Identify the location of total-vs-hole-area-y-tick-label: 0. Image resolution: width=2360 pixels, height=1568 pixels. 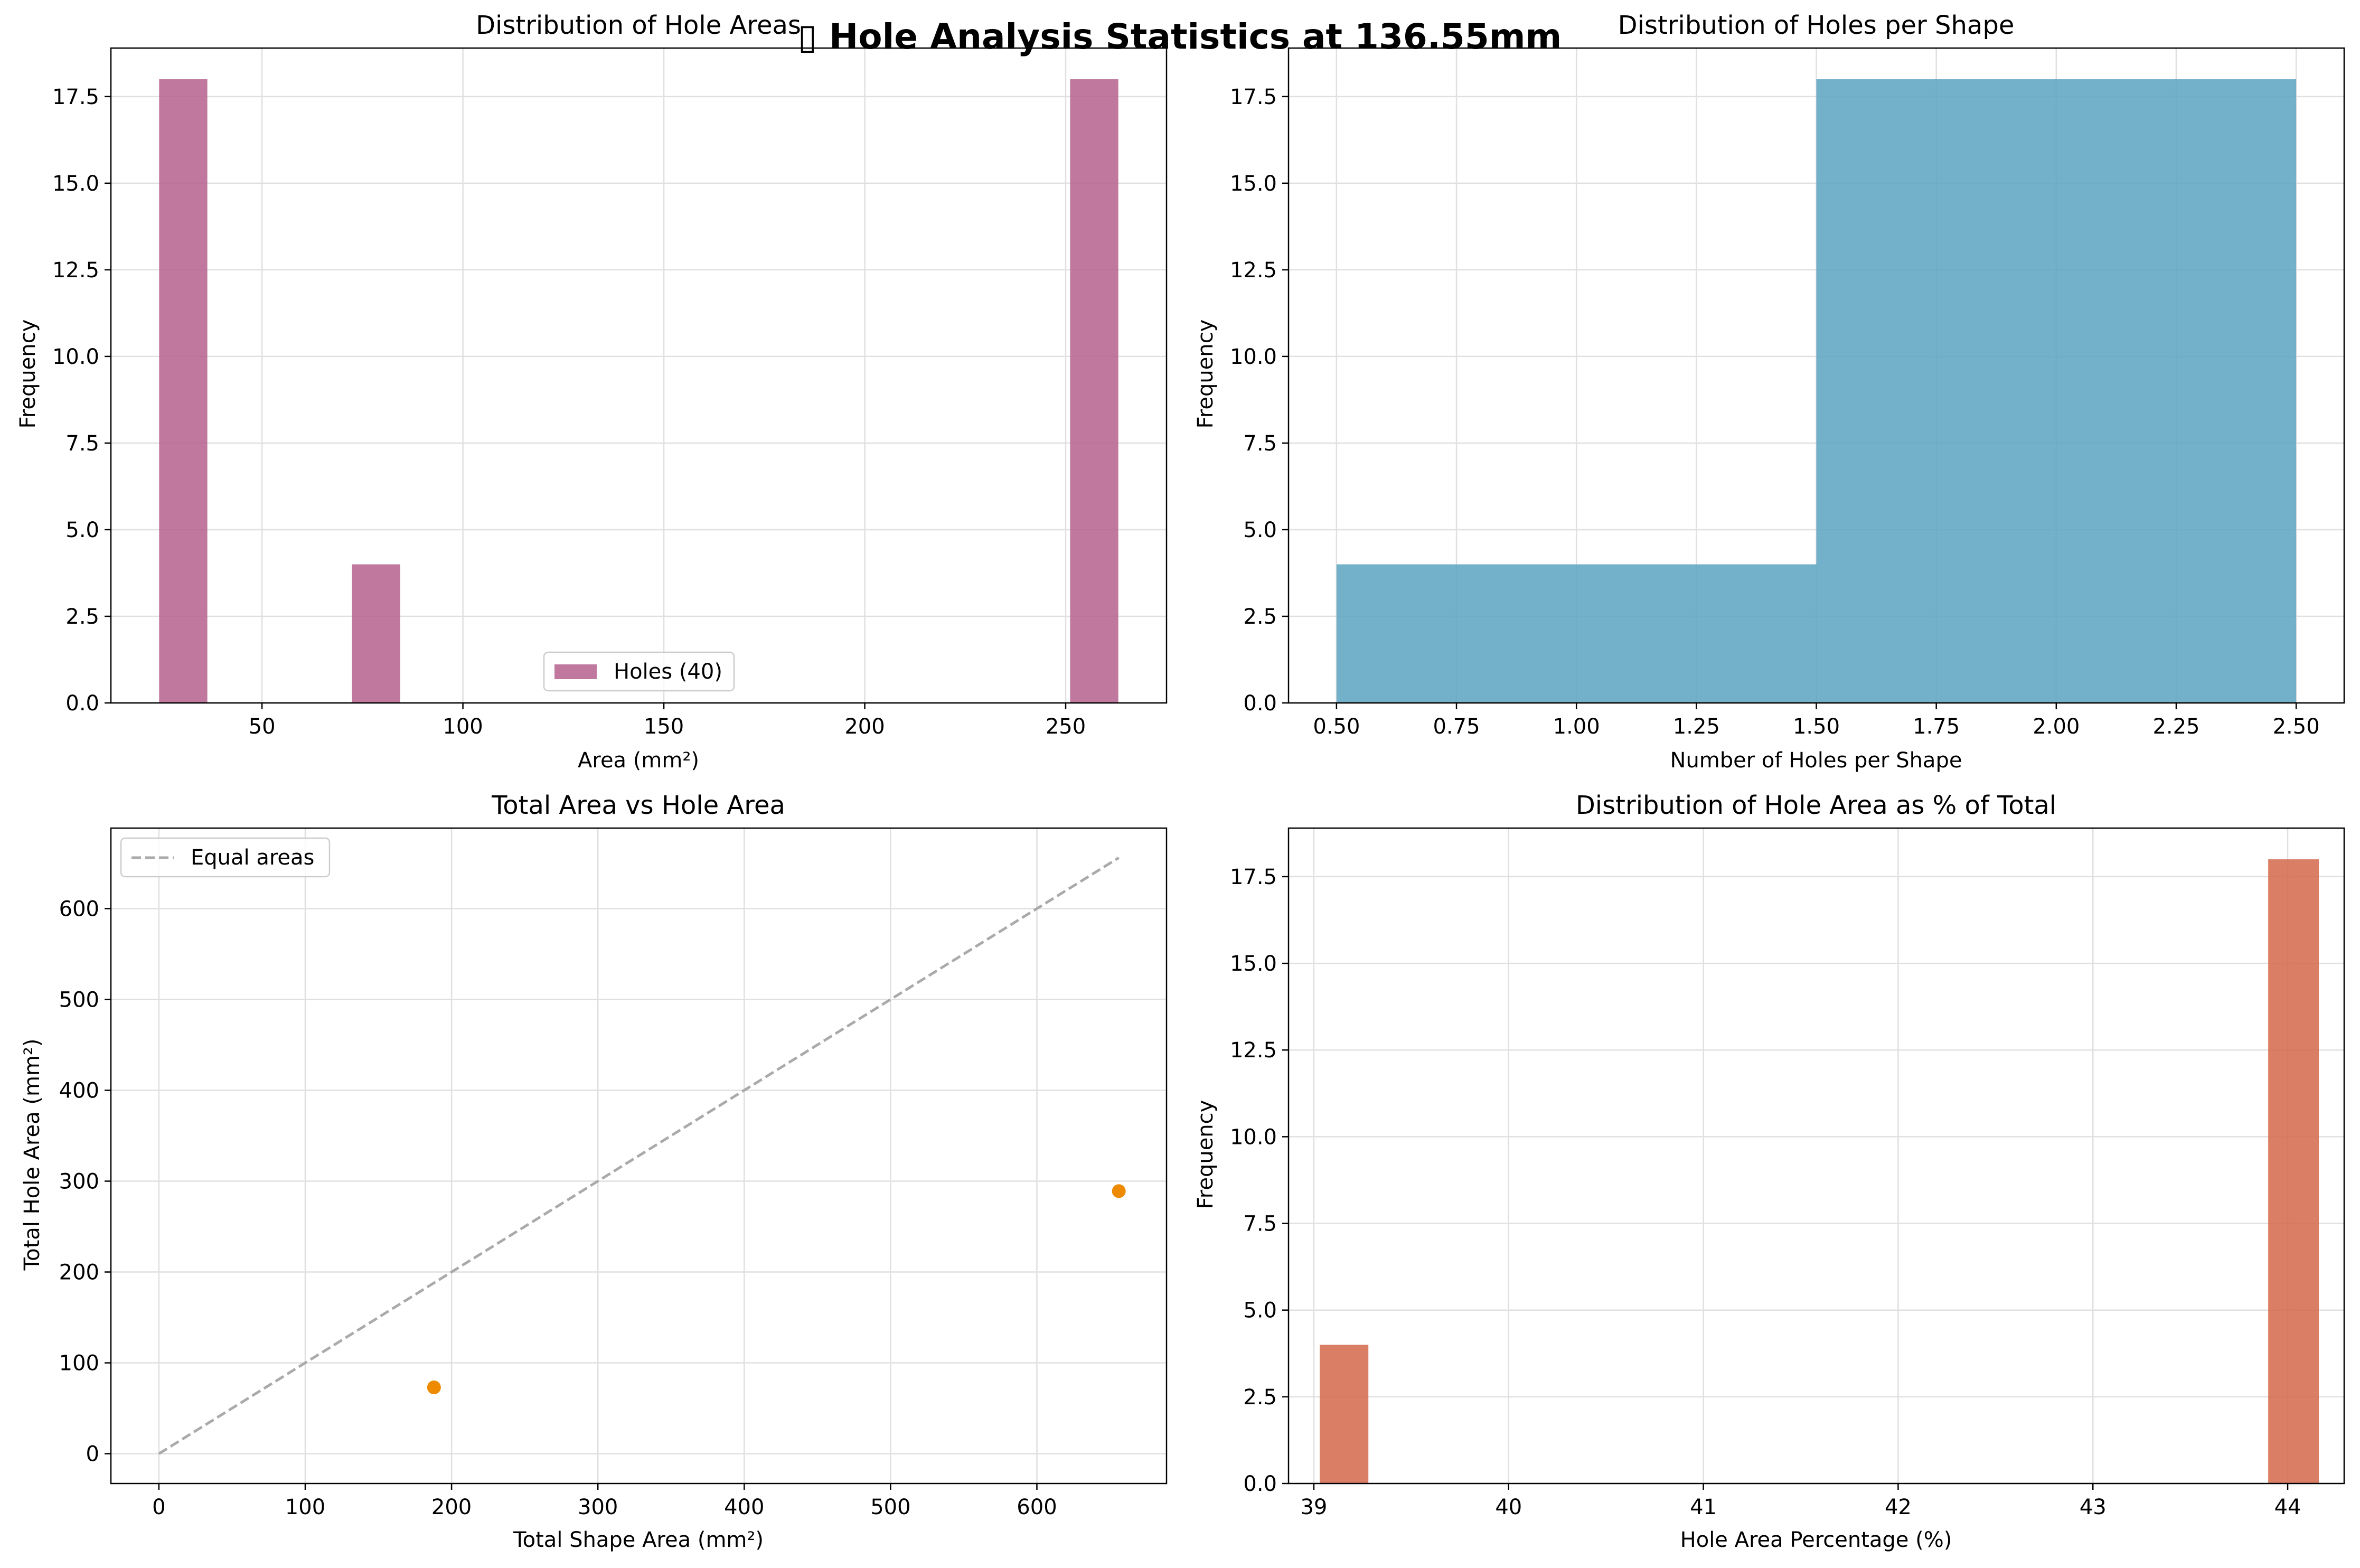
(92, 1454).